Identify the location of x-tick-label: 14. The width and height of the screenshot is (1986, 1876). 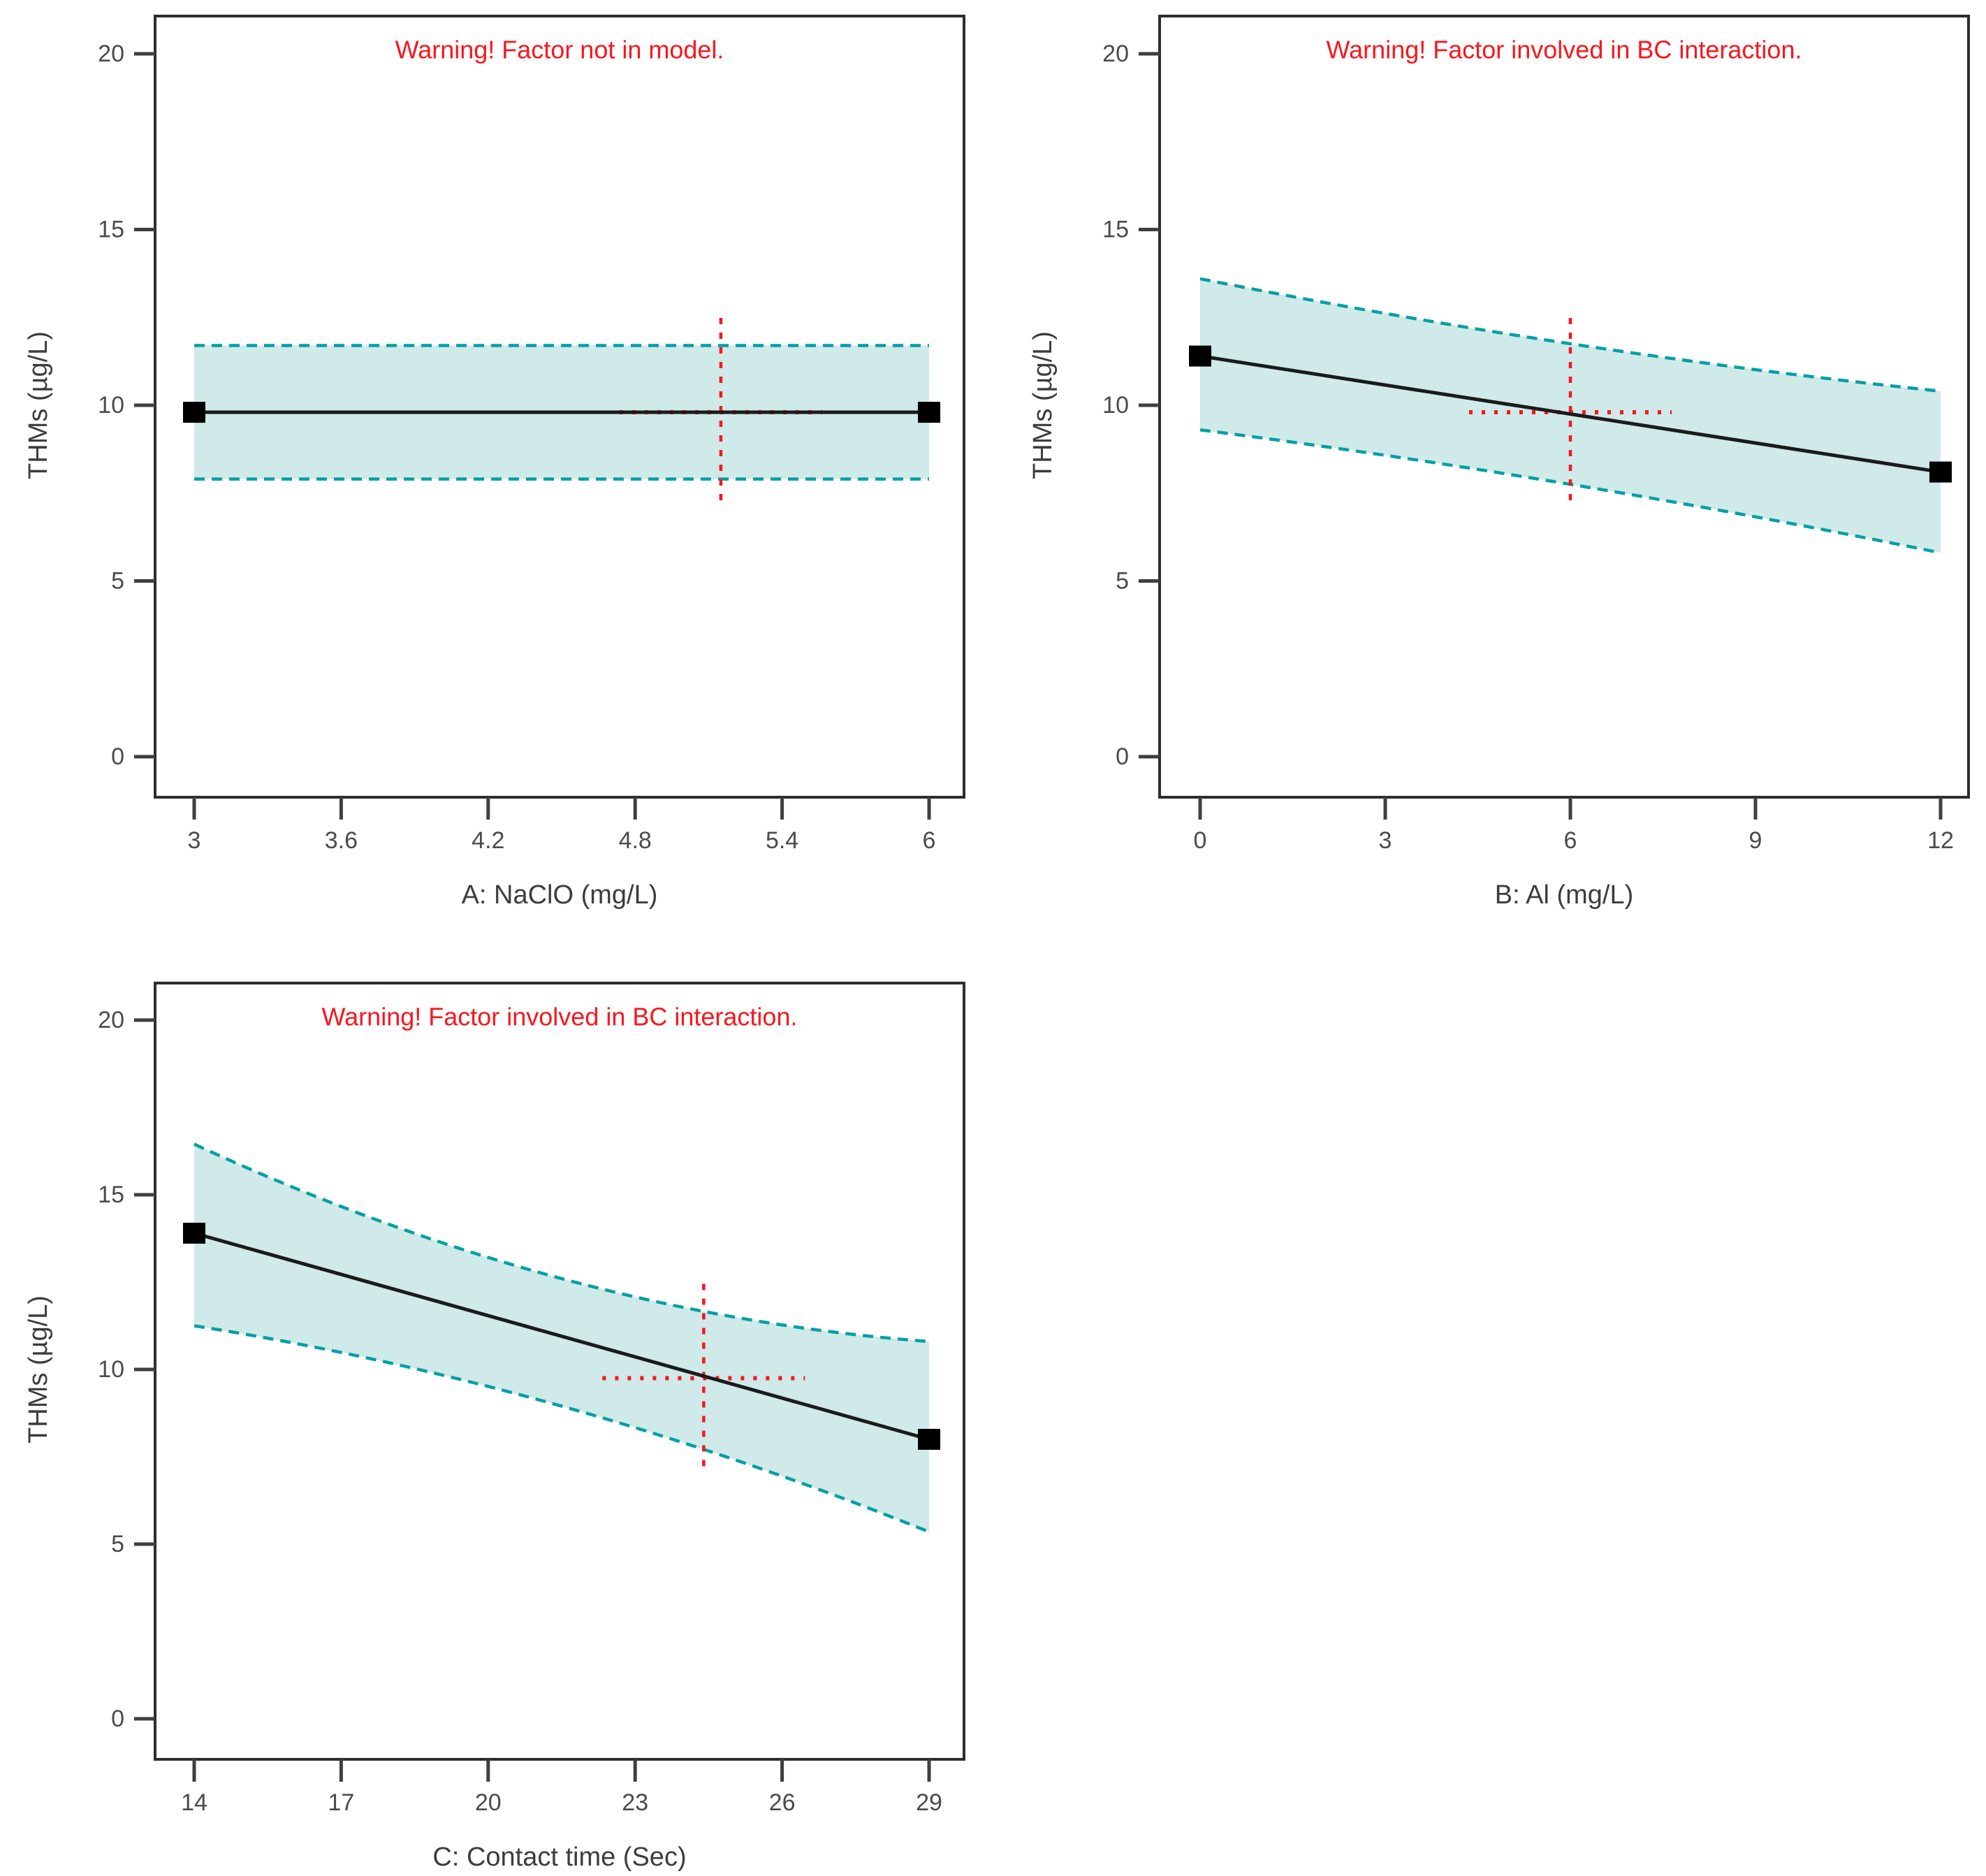
(194, 1802).